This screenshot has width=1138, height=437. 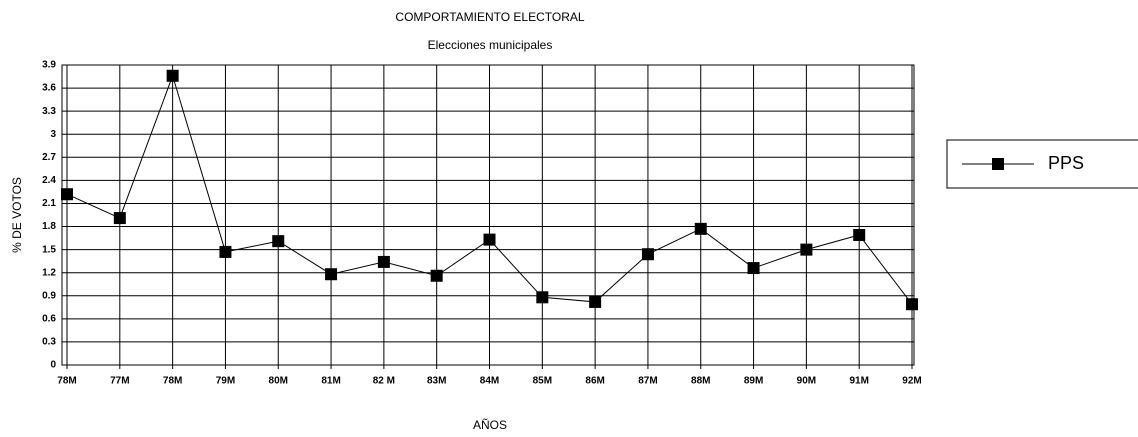 I want to click on x-axis-label: AÑOS, so click(x=490, y=425).